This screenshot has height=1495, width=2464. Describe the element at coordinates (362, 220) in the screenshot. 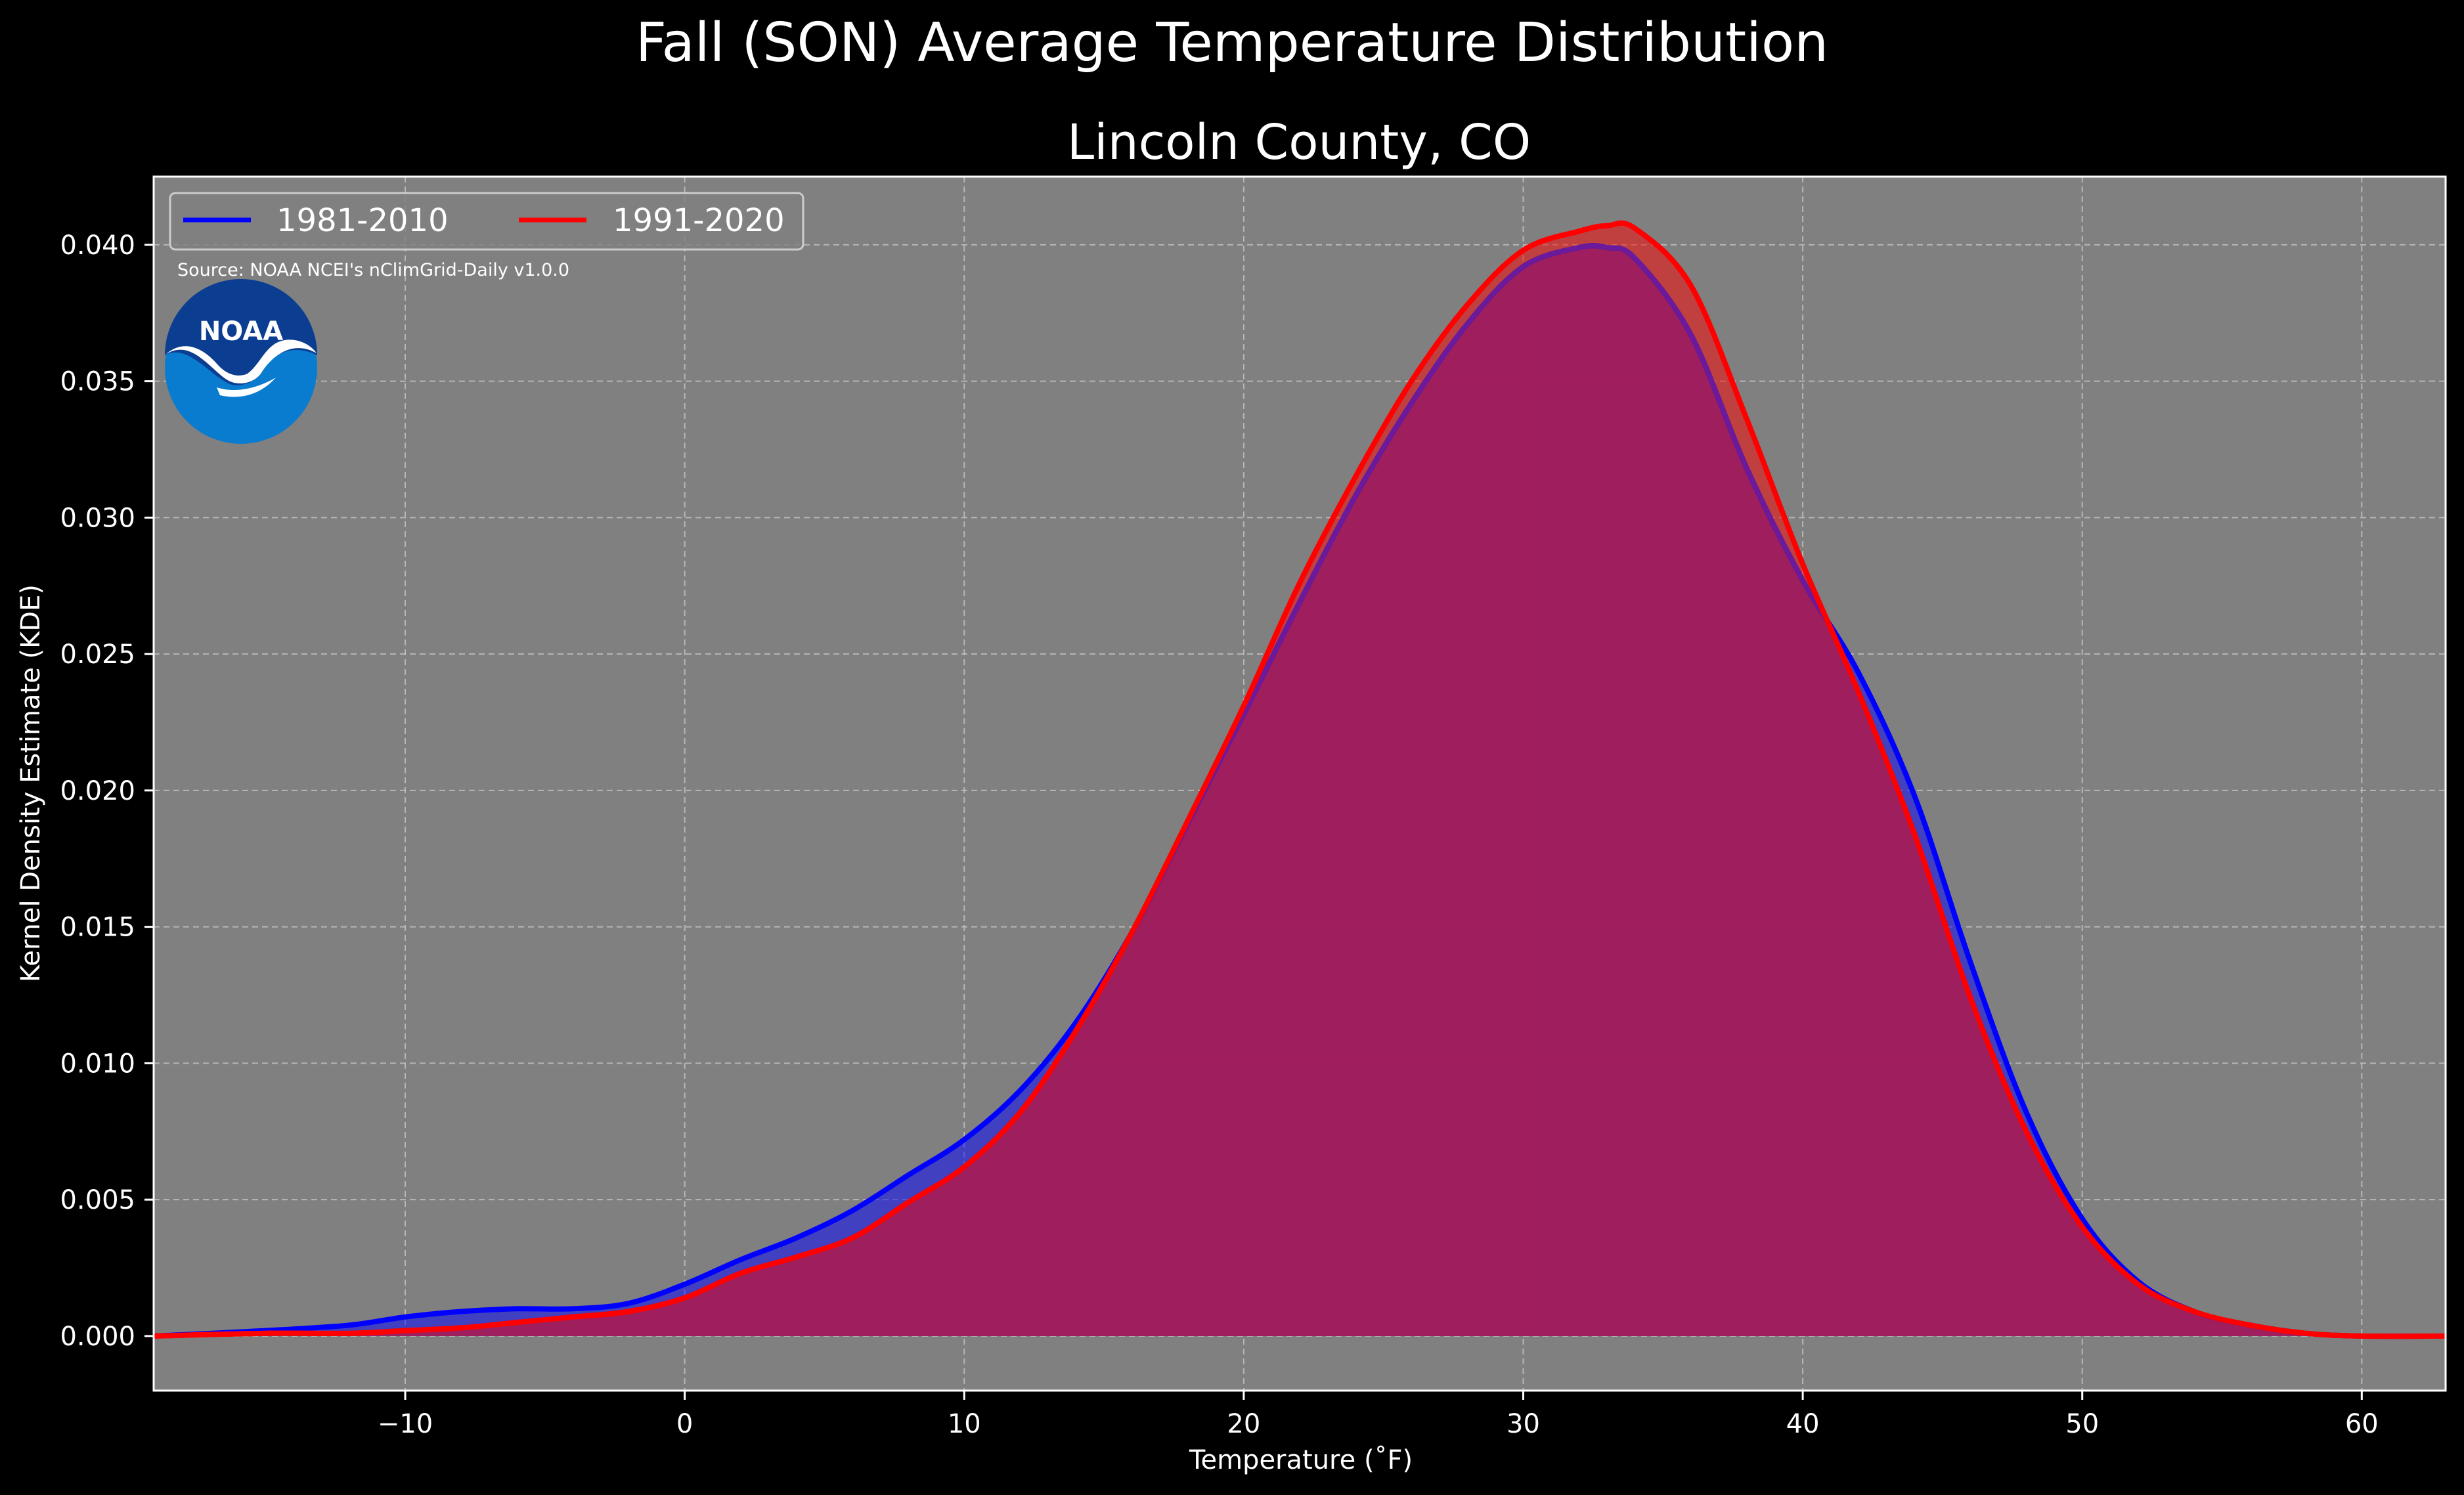

I see `legend-label-1981-2010: 1981-2010` at that location.